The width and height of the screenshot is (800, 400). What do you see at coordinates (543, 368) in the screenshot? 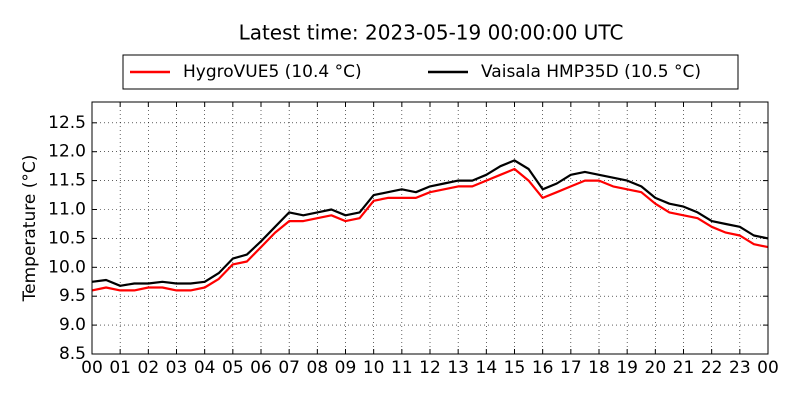
I see `x-tick-label: 16` at bounding box center [543, 368].